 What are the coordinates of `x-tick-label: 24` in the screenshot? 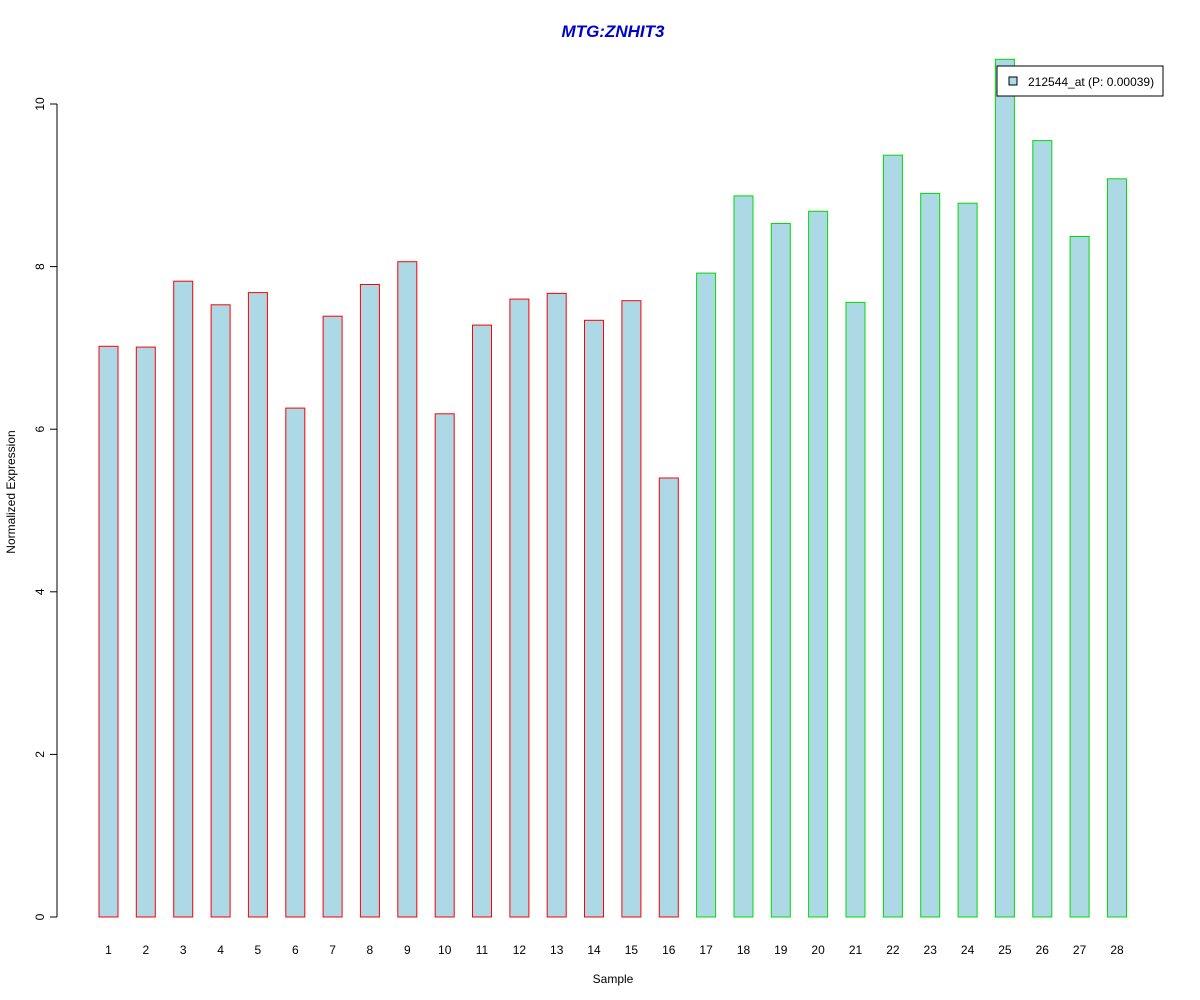 It's located at (968, 950).